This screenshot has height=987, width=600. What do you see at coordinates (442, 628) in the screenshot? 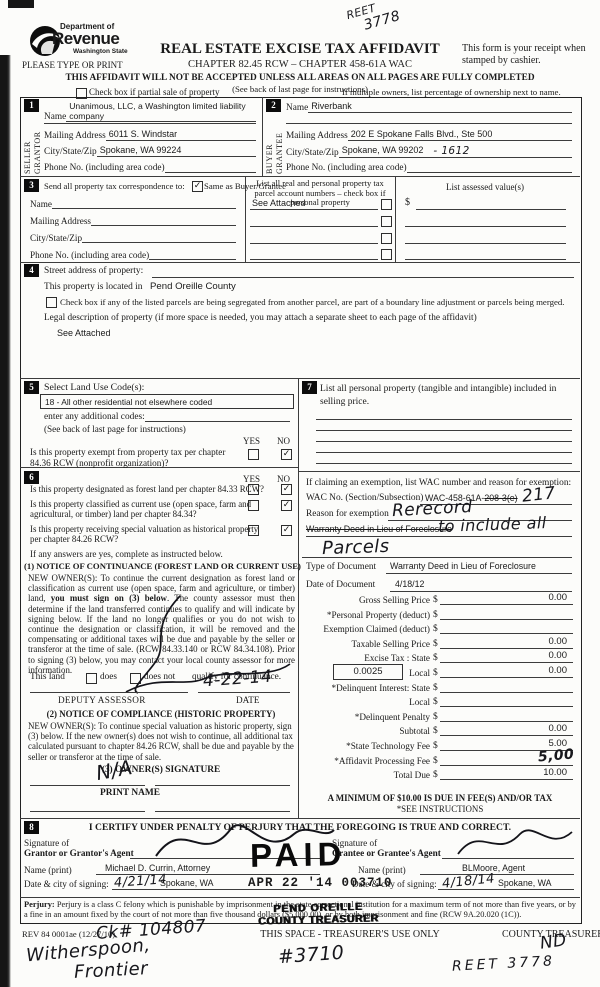
I see `fee-row-exemption: Exemption Claimed (deduct) $` at bounding box center [442, 628].